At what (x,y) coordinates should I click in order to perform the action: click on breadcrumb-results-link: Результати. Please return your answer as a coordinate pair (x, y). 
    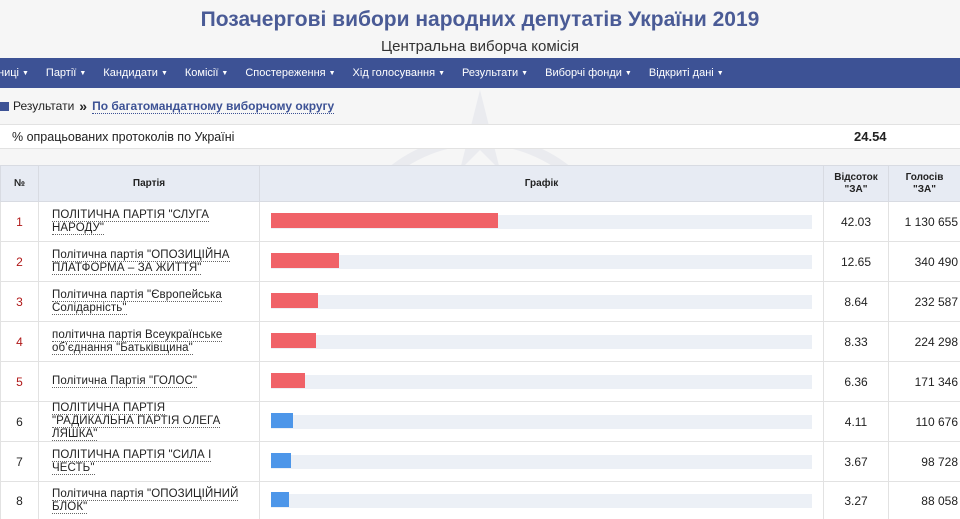
    Looking at the image, I should click on (44, 106).